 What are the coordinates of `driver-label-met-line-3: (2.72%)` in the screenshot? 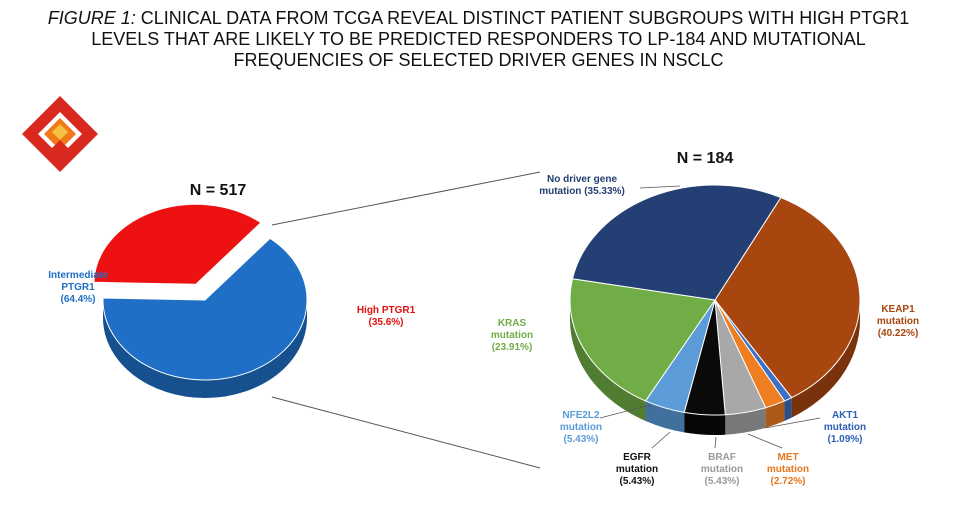 It's located at (787, 481).